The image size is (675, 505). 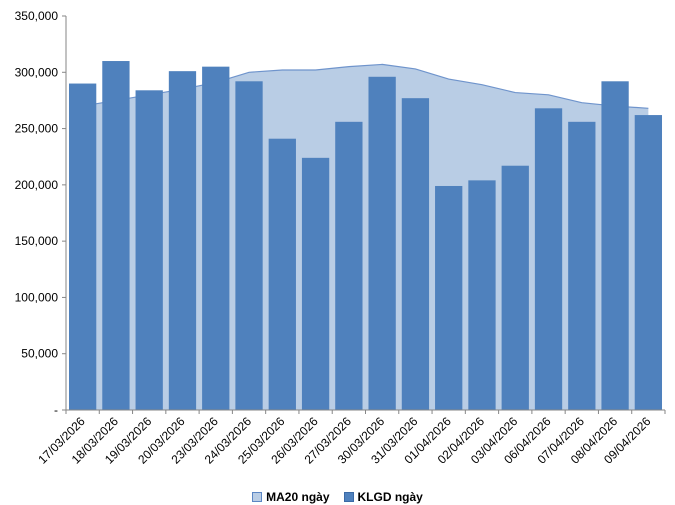 I want to click on legend-item-ma20: MA20 ngày, so click(x=291, y=497).